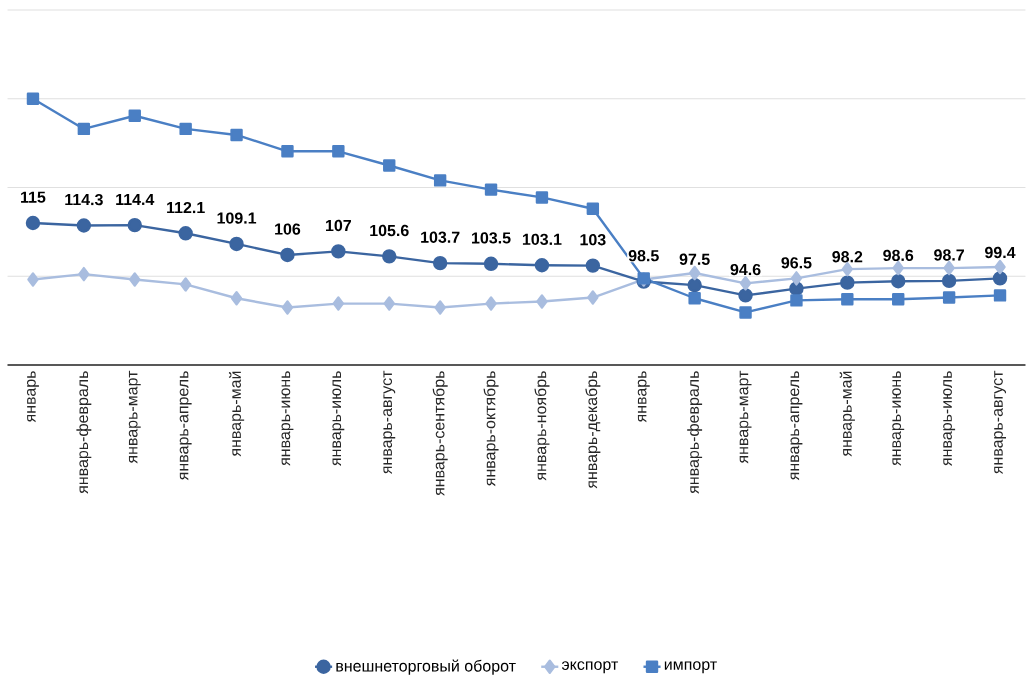 The image size is (1026, 688). I want to click on data-label: 109.1, so click(237, 218).